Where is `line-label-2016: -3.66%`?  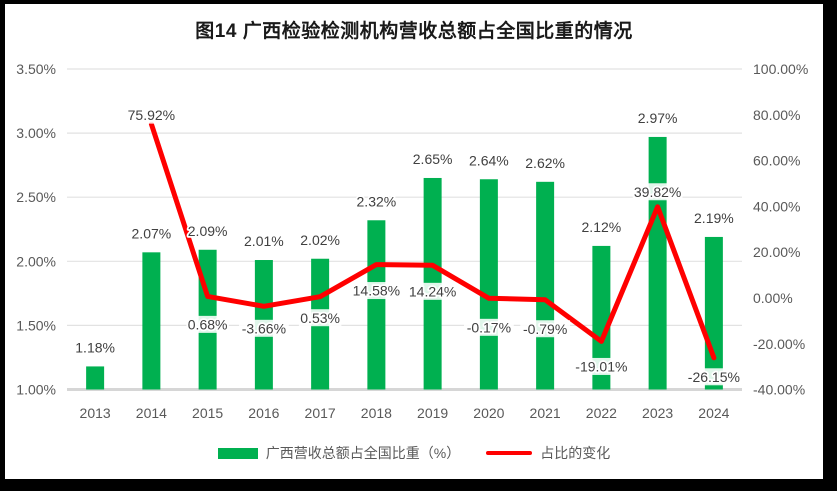
line-label-2016: -3.66% is located at coordinates (264, 328).